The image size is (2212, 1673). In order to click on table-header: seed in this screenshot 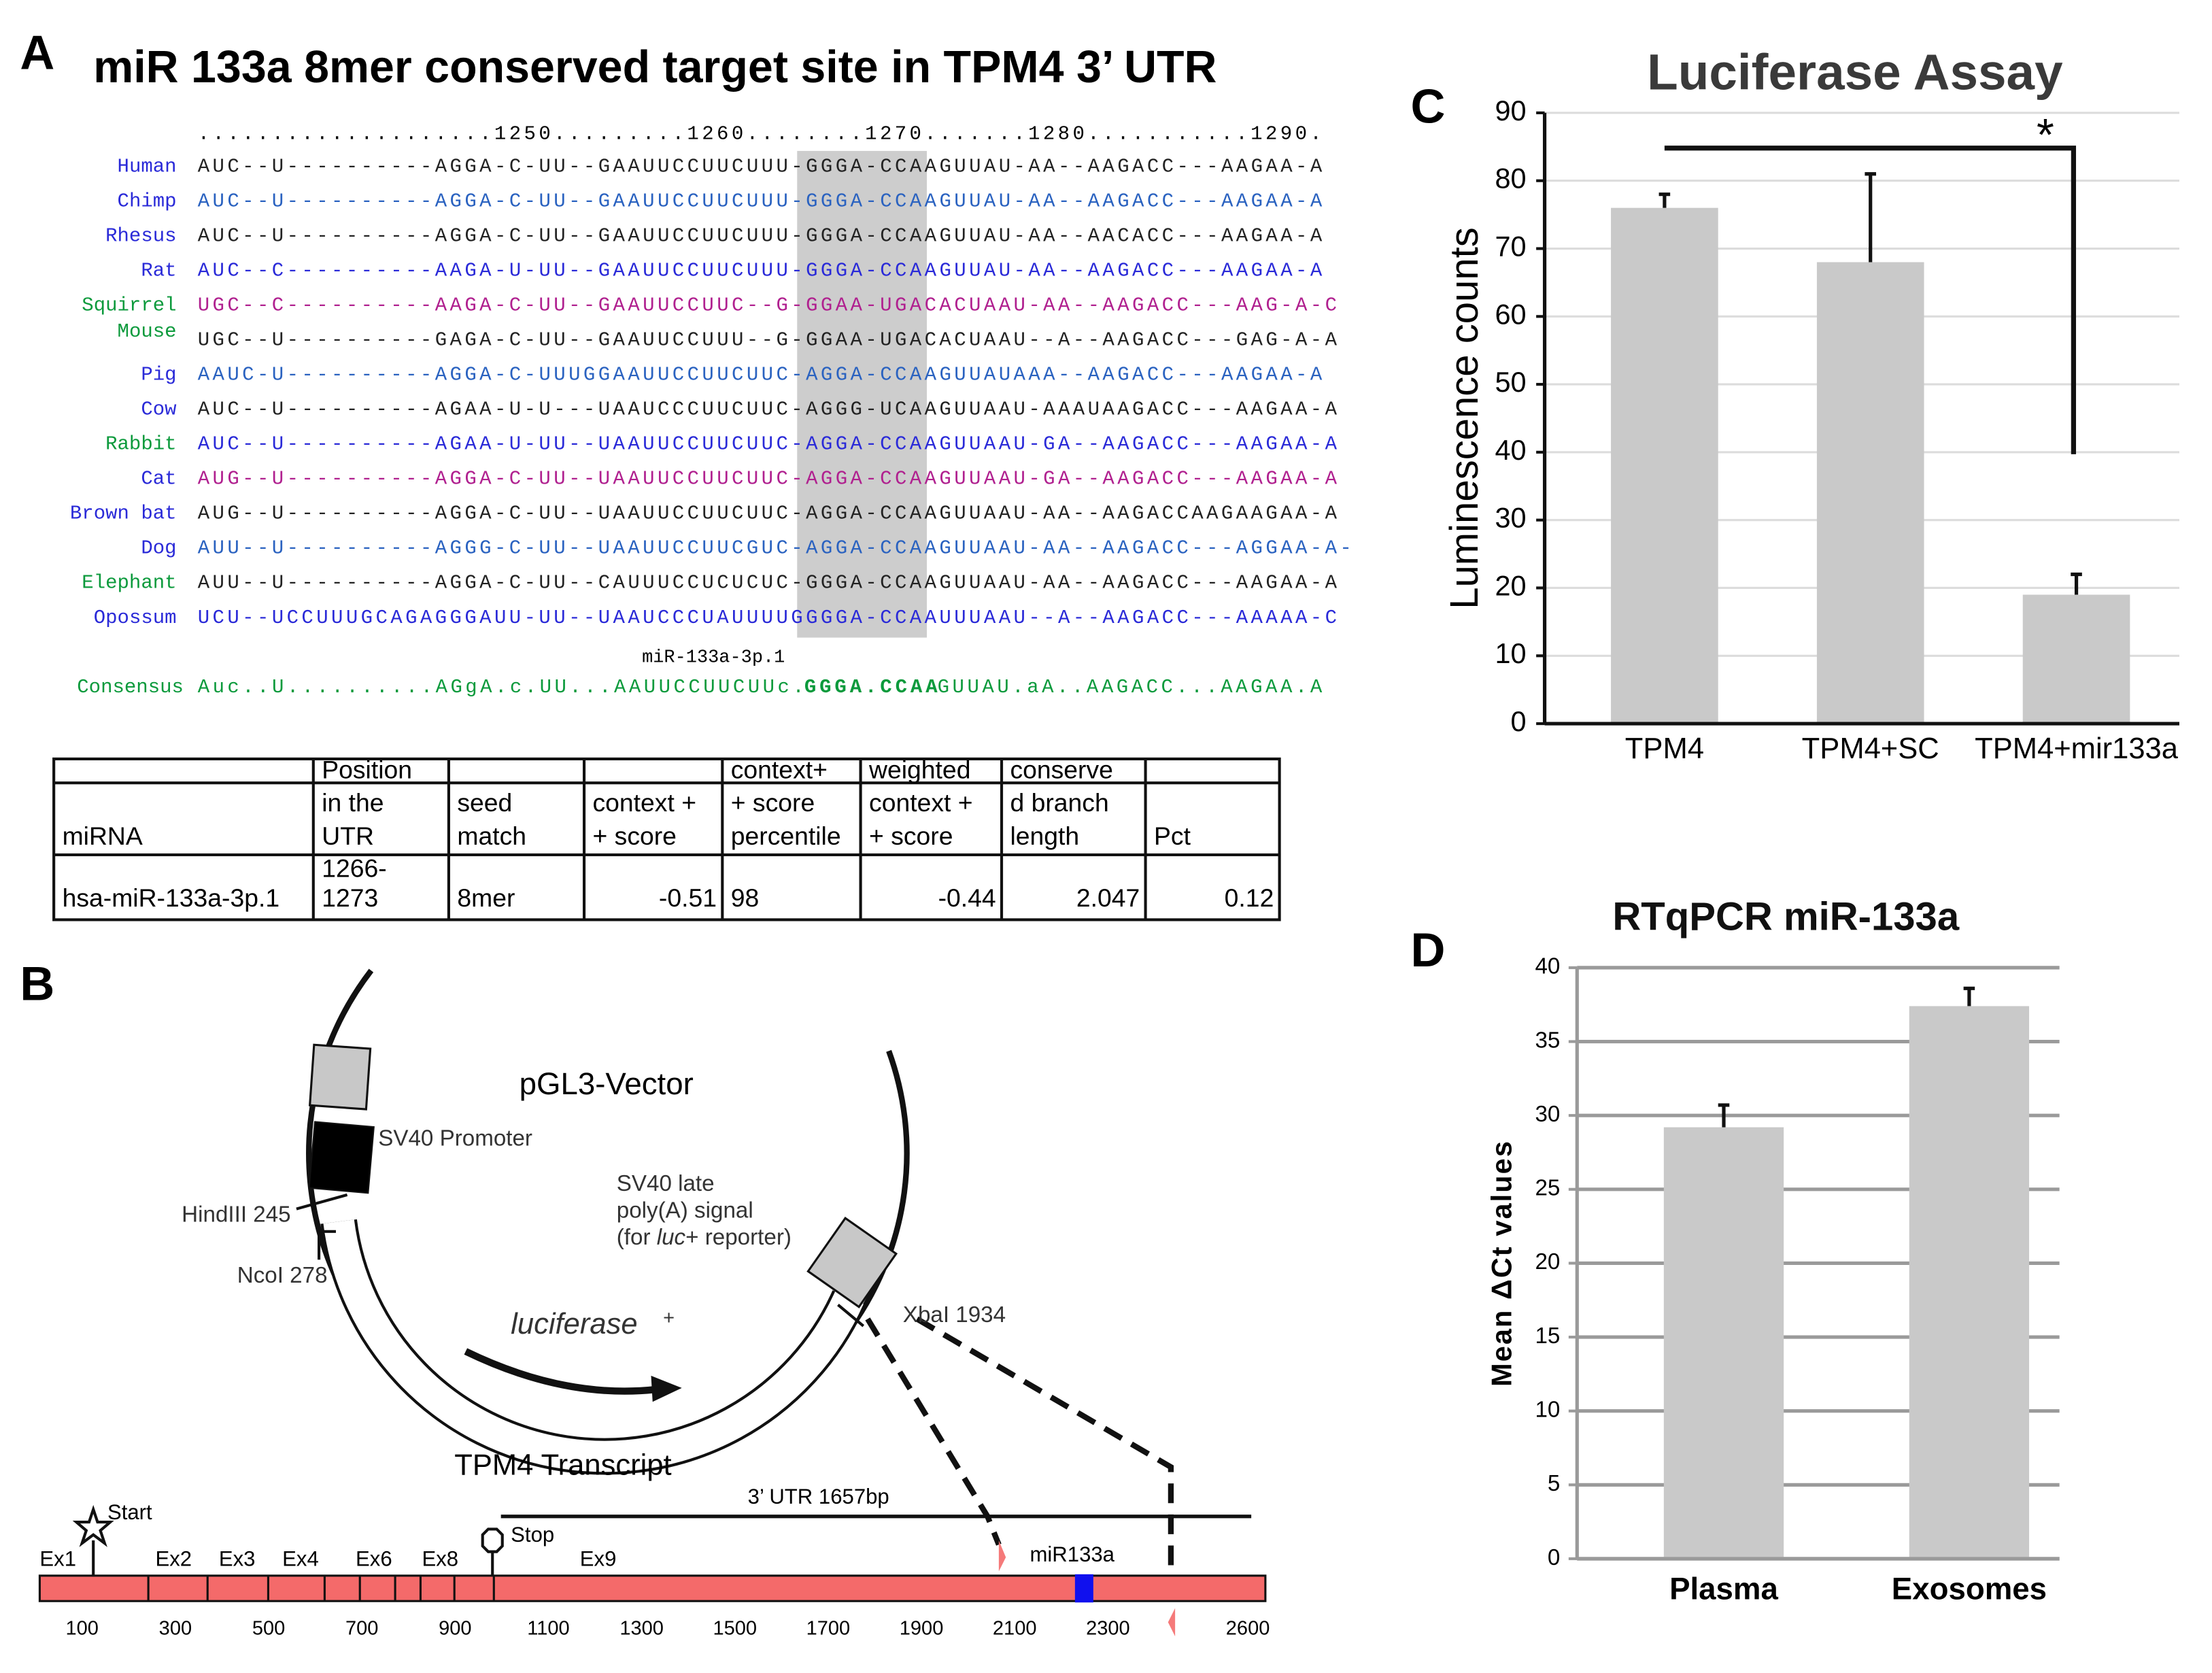, I will do `click(484, 803)`.